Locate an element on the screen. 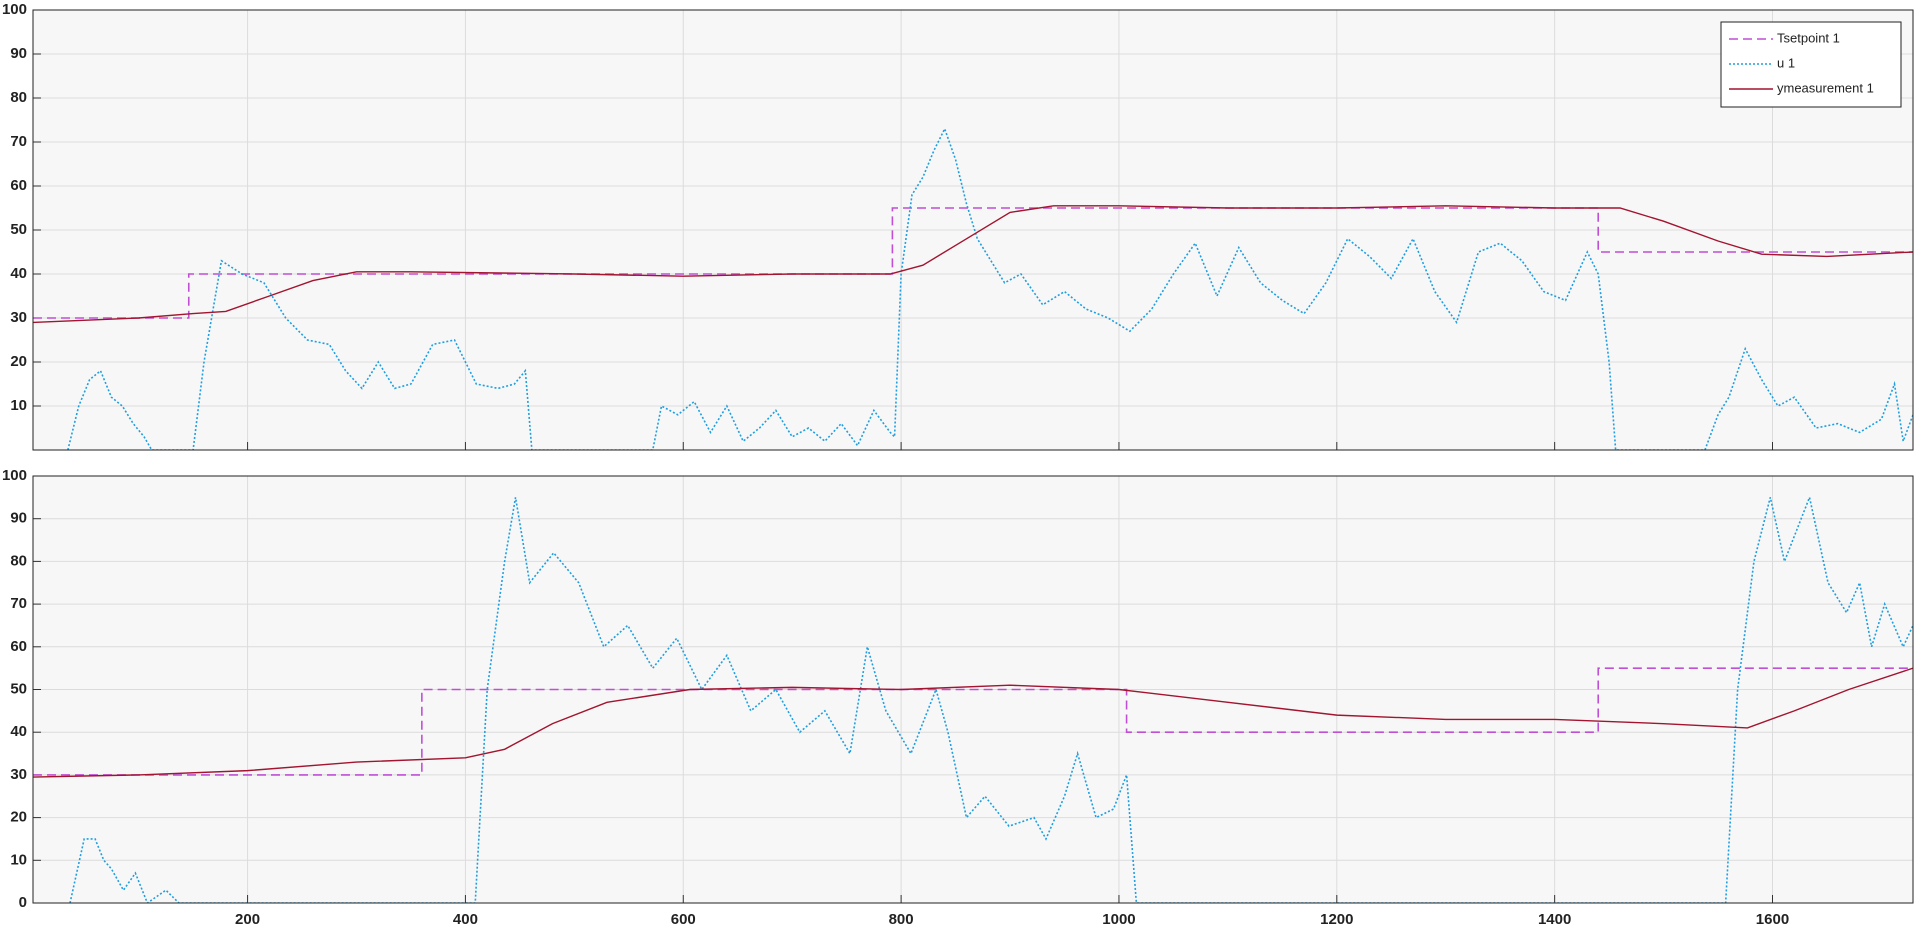 The height and width of the screenshot is (936, 1920). legend-text: u 1 is located at coordinates (1786, 62).